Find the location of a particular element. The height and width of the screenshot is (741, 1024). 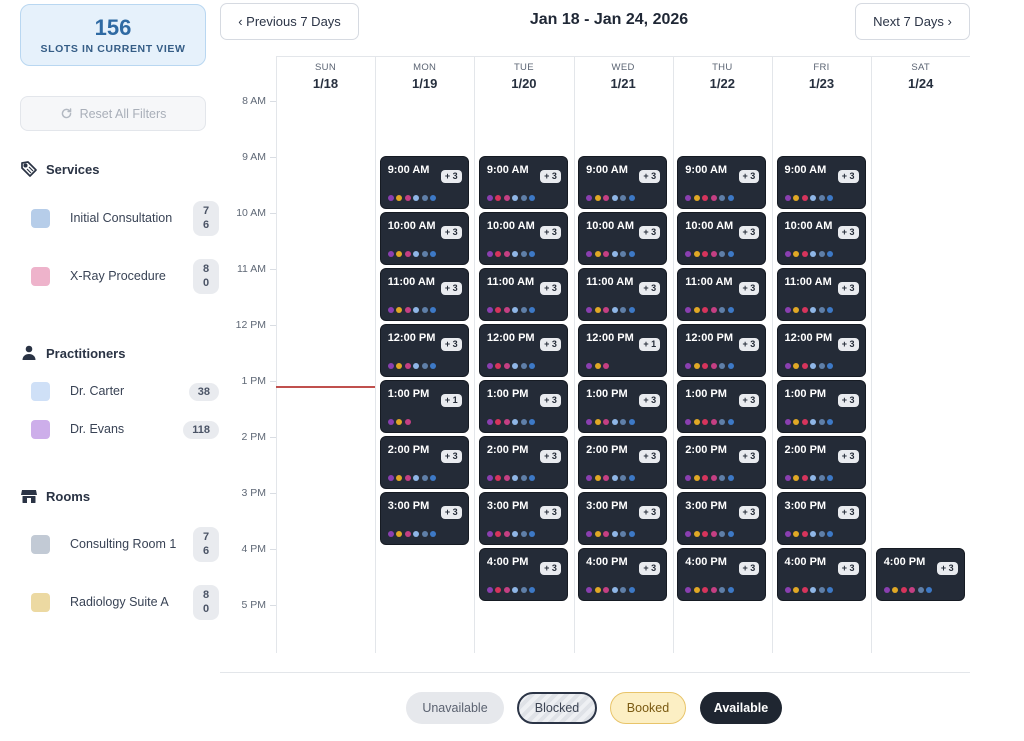

available-slot: 12:00 PM + 1 is located at coordinates (623, 350).